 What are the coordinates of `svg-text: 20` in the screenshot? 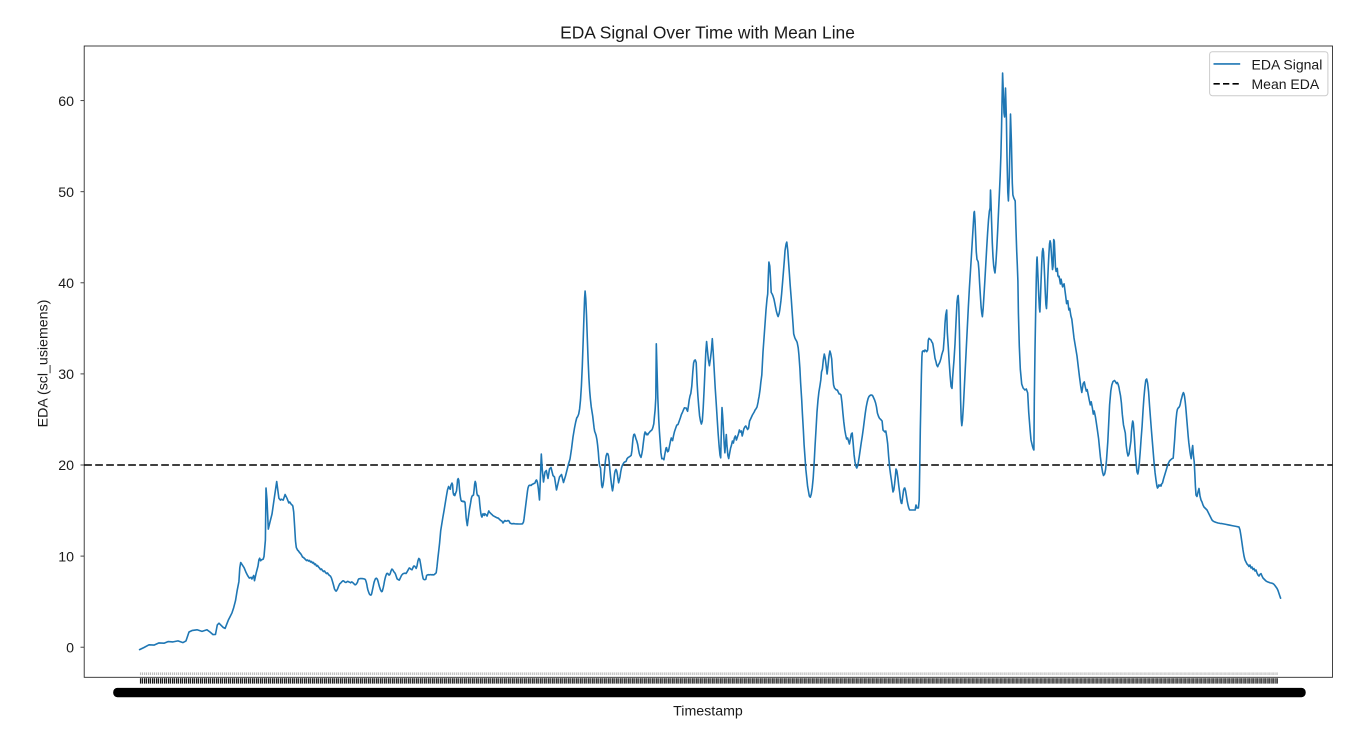 It's located at (66, 466).